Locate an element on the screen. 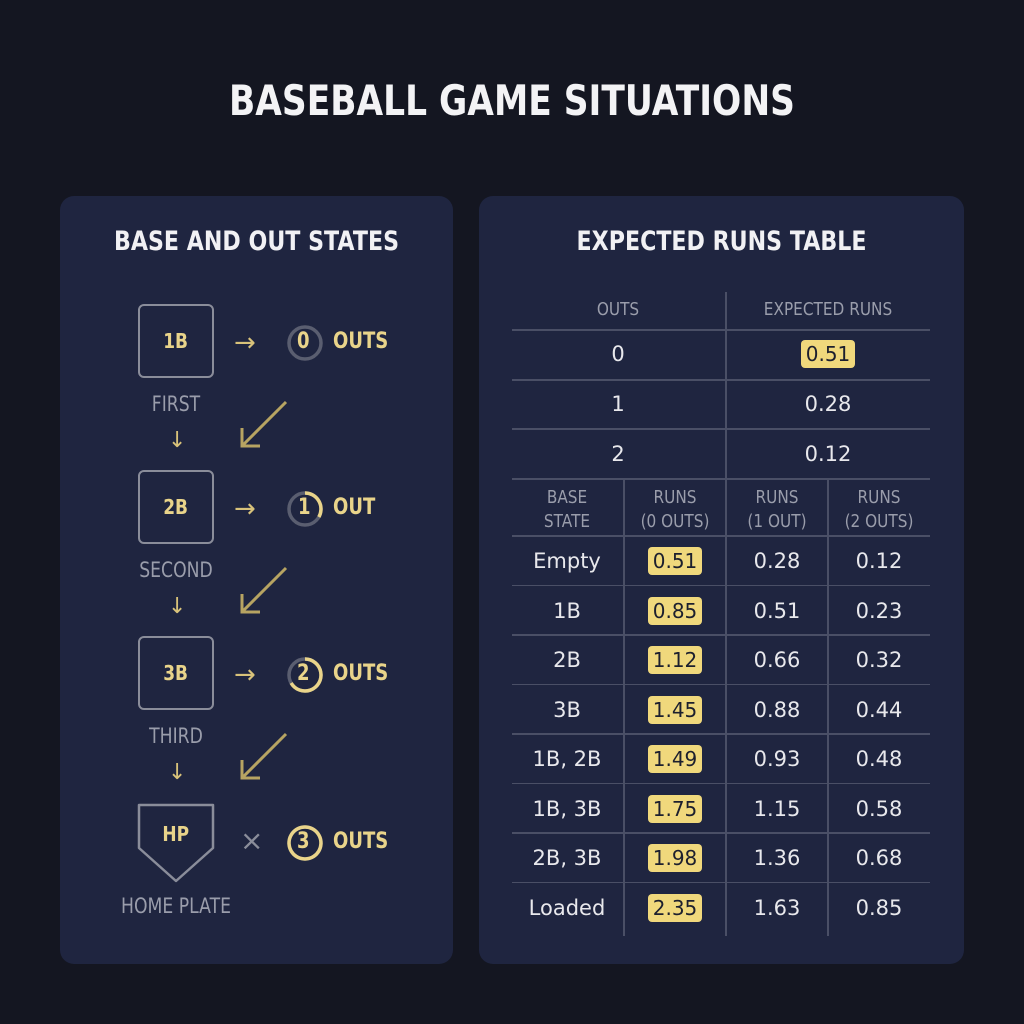  runs-cell: 1.15 is located at coordinates (777, 808).